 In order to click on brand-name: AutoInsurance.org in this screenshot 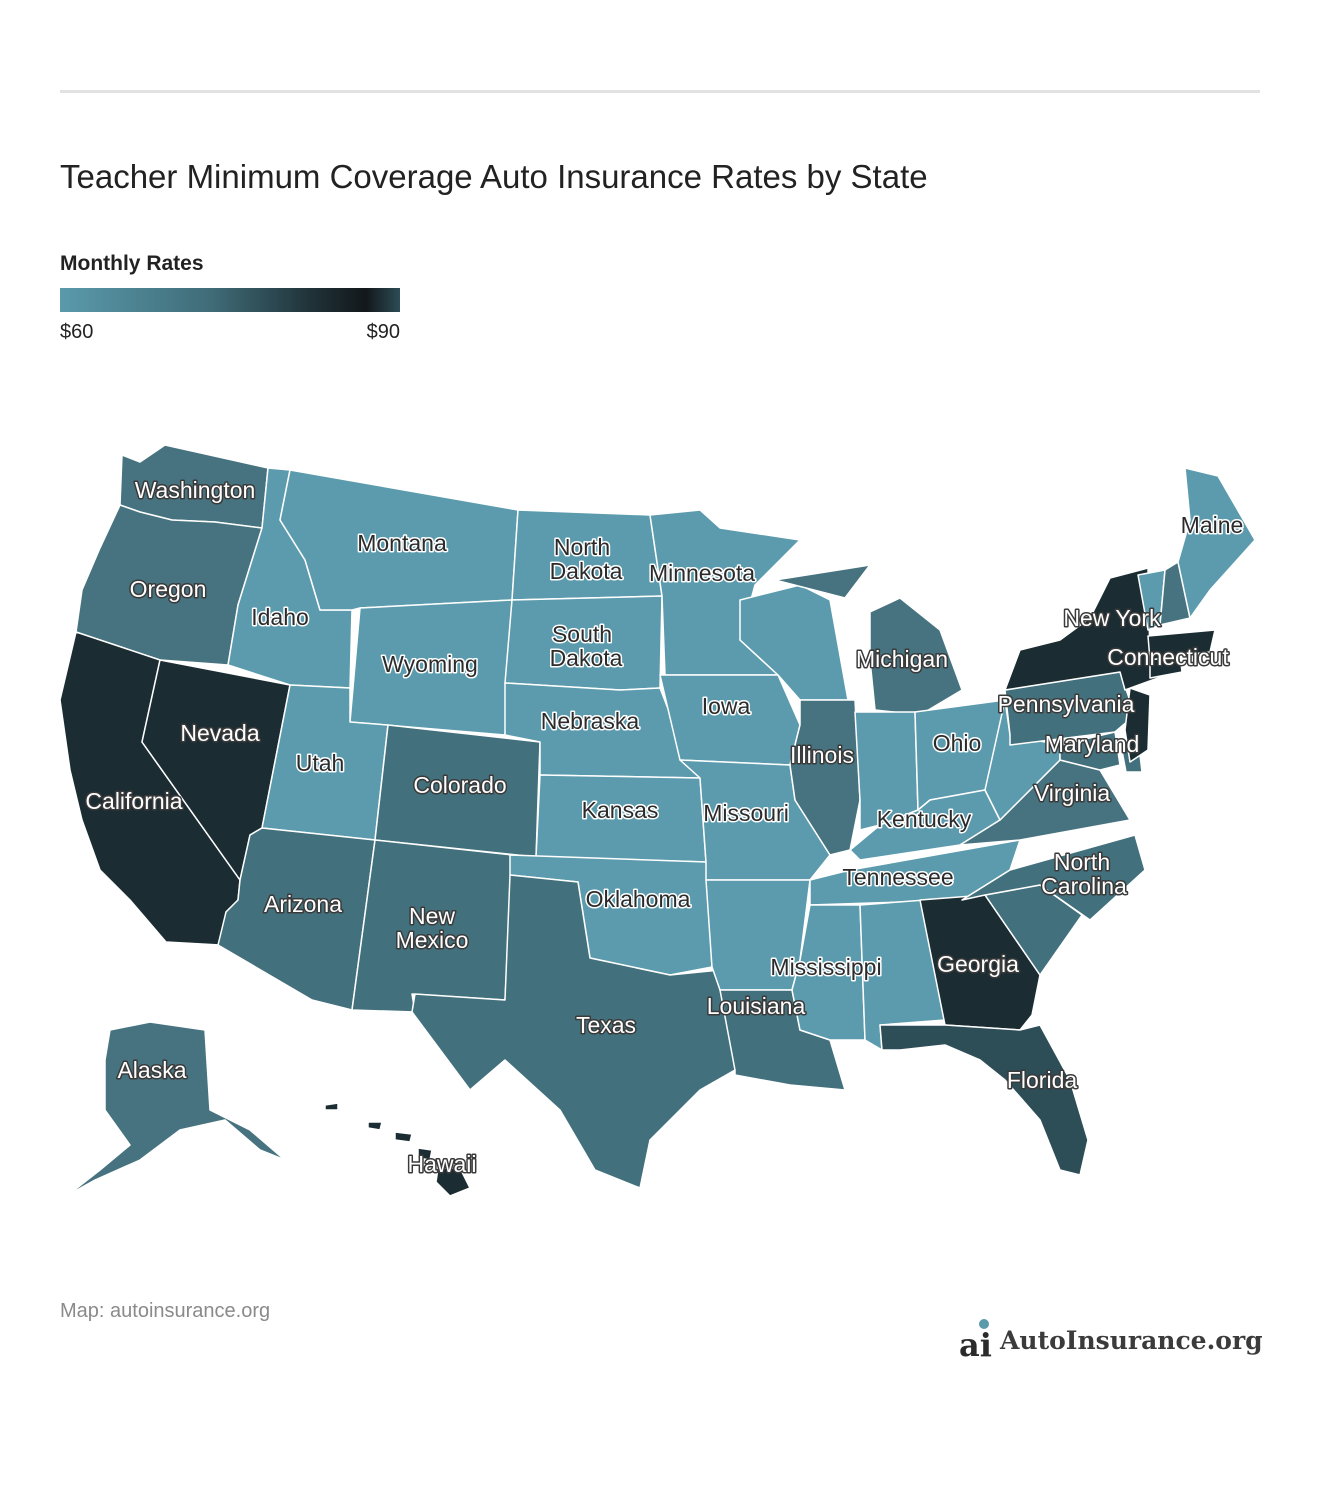, I will do `click(1131, 1340)`.